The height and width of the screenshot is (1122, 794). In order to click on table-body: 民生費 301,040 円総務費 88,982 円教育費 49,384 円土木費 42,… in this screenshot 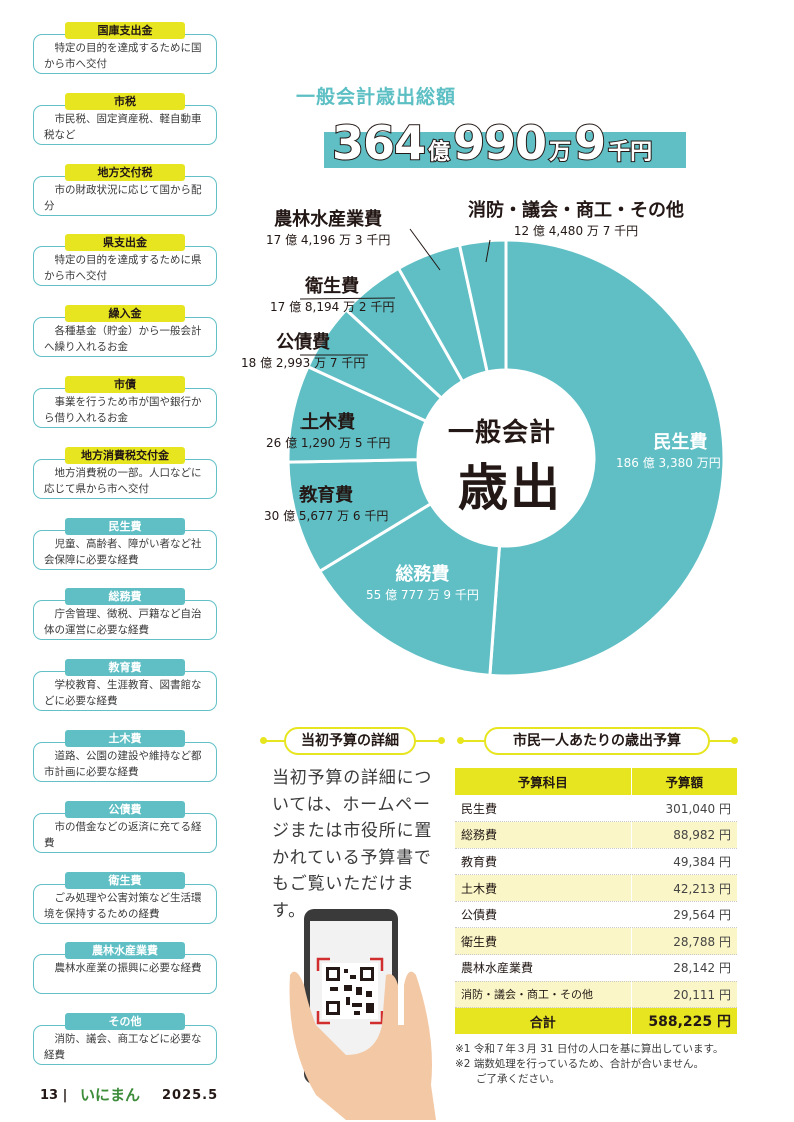, I will do `click(596, 902)`.